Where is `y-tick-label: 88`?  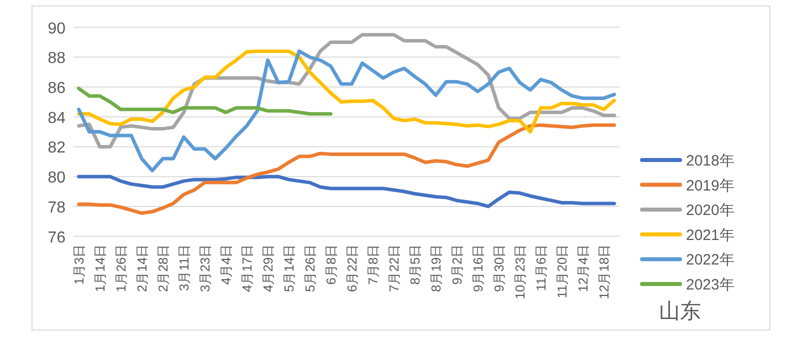 y-tick-label: 88 is located at coordinates (57, 59).